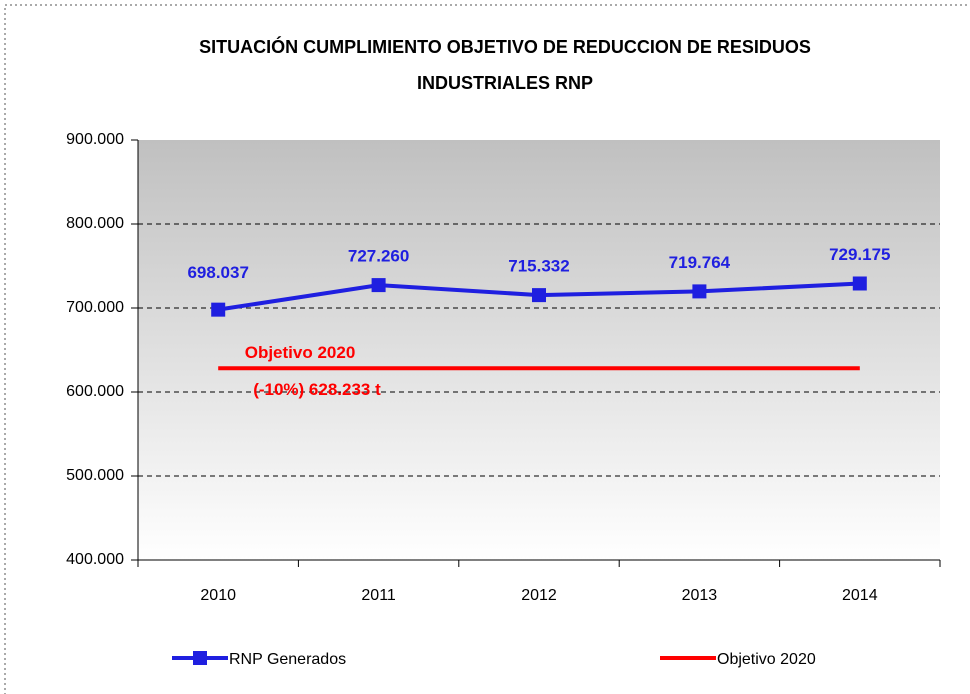  What do you see at coordinates (378, 595) in the screenshot?
I see `x-tick-label: 2011` at bounding box center [378, 595].